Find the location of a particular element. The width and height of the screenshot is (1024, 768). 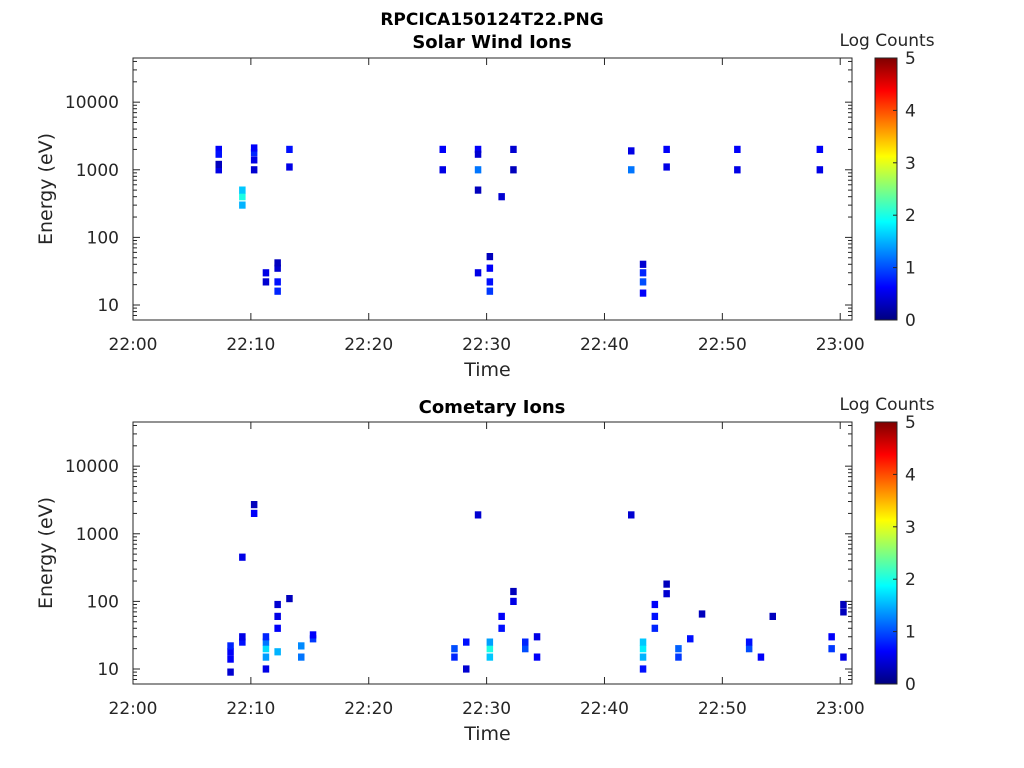

x-tick-label: 22:00 is located at coordinates (133, 345).